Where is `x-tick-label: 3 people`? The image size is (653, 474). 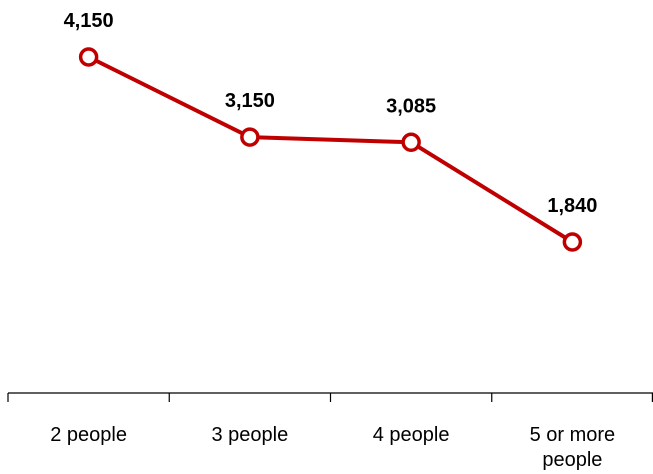 x-tick-label: 3 people is located at coordinates (250, 435).